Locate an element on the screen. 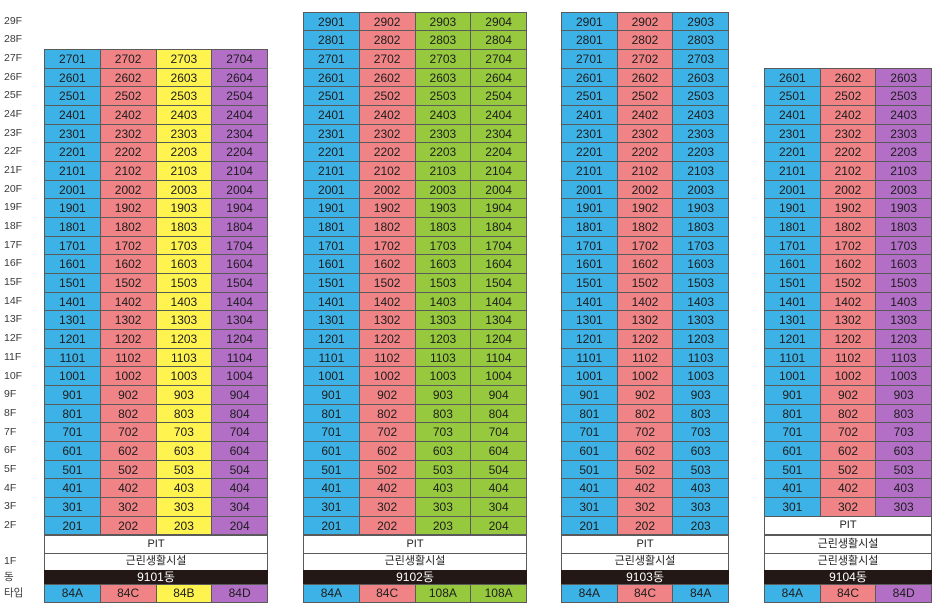 Image resolution: width=943 pixels, height=611 pixels. unit-type-cell: 84C is located at coordinates (848, 593).